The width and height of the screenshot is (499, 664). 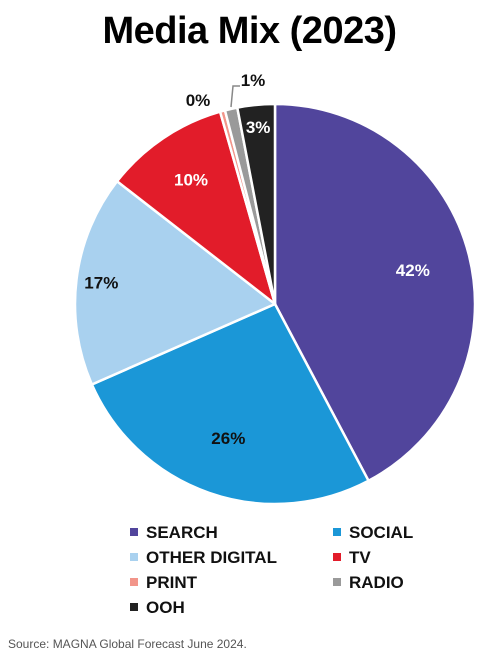 I want to click on legend-swatch-radio, so click(x=337, y=581).